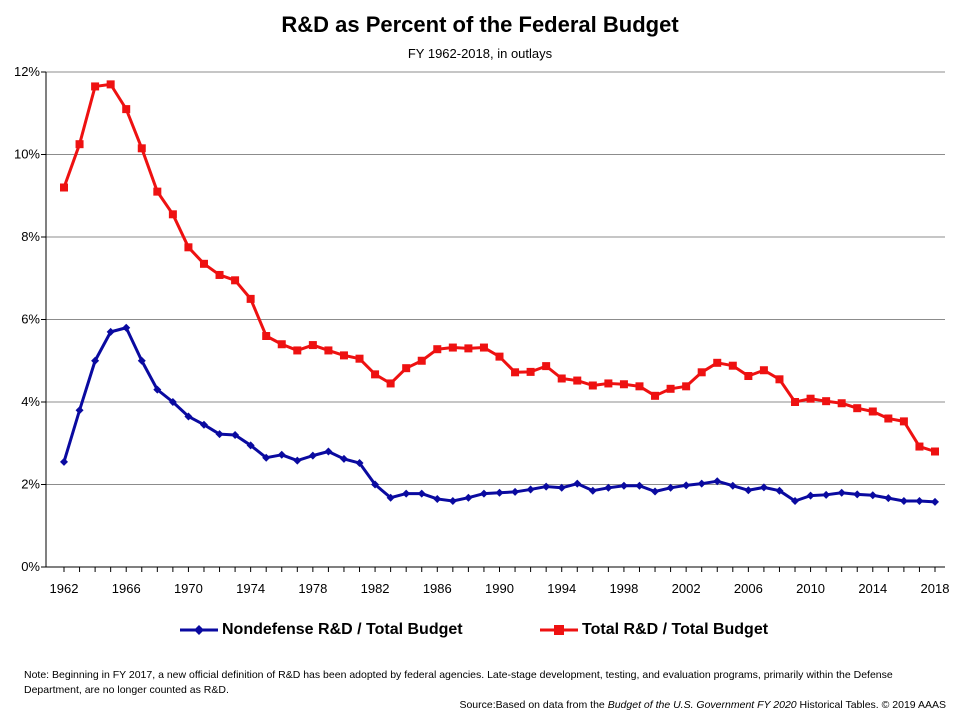 This screenshot has height=720, width=960. I want to click on x-tick-label: 2018, so click(935, 588).